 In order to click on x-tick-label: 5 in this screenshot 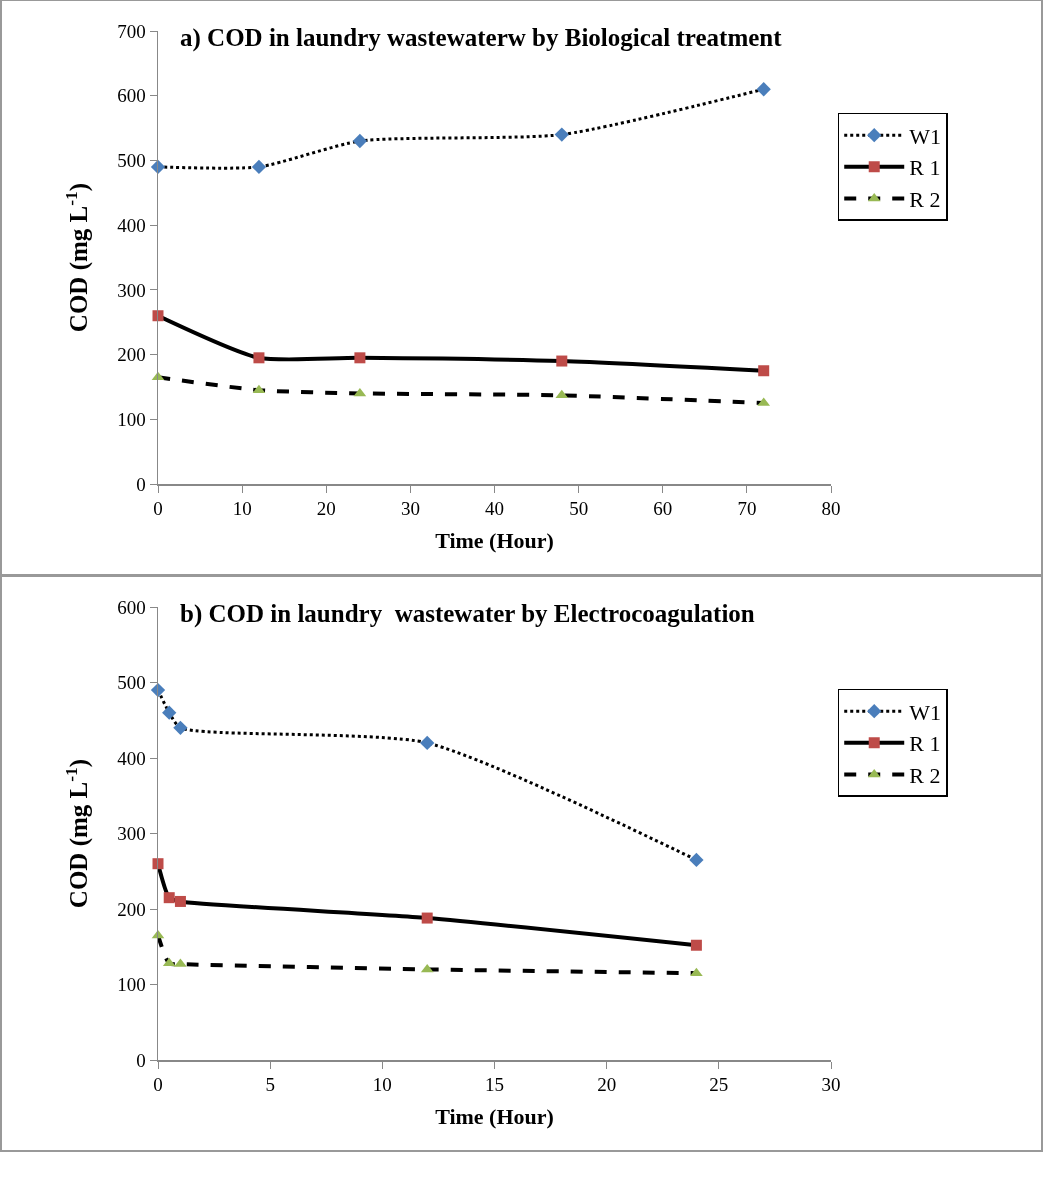, I will do `click(270, 1085)`.